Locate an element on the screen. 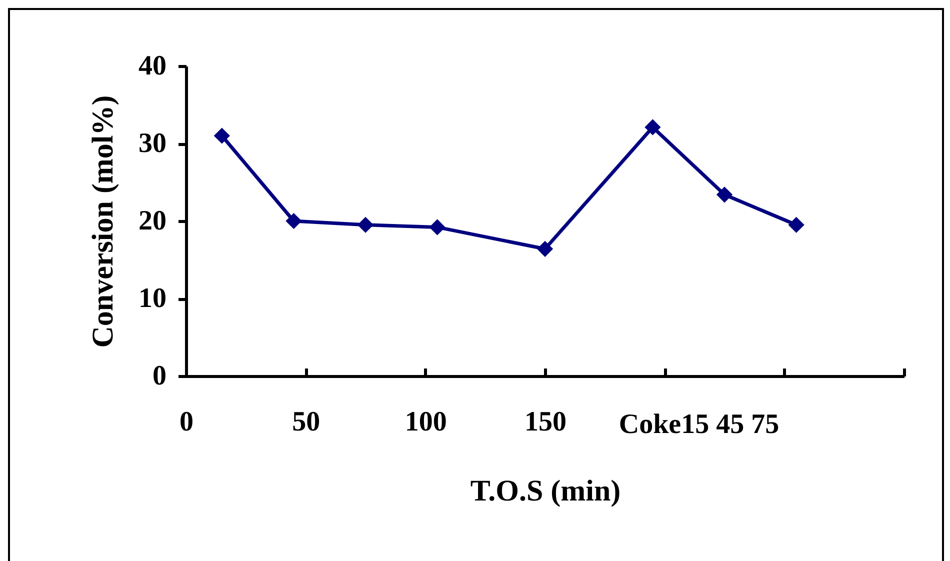  x-tick-label: 0 is located at coordinates (187, 422).